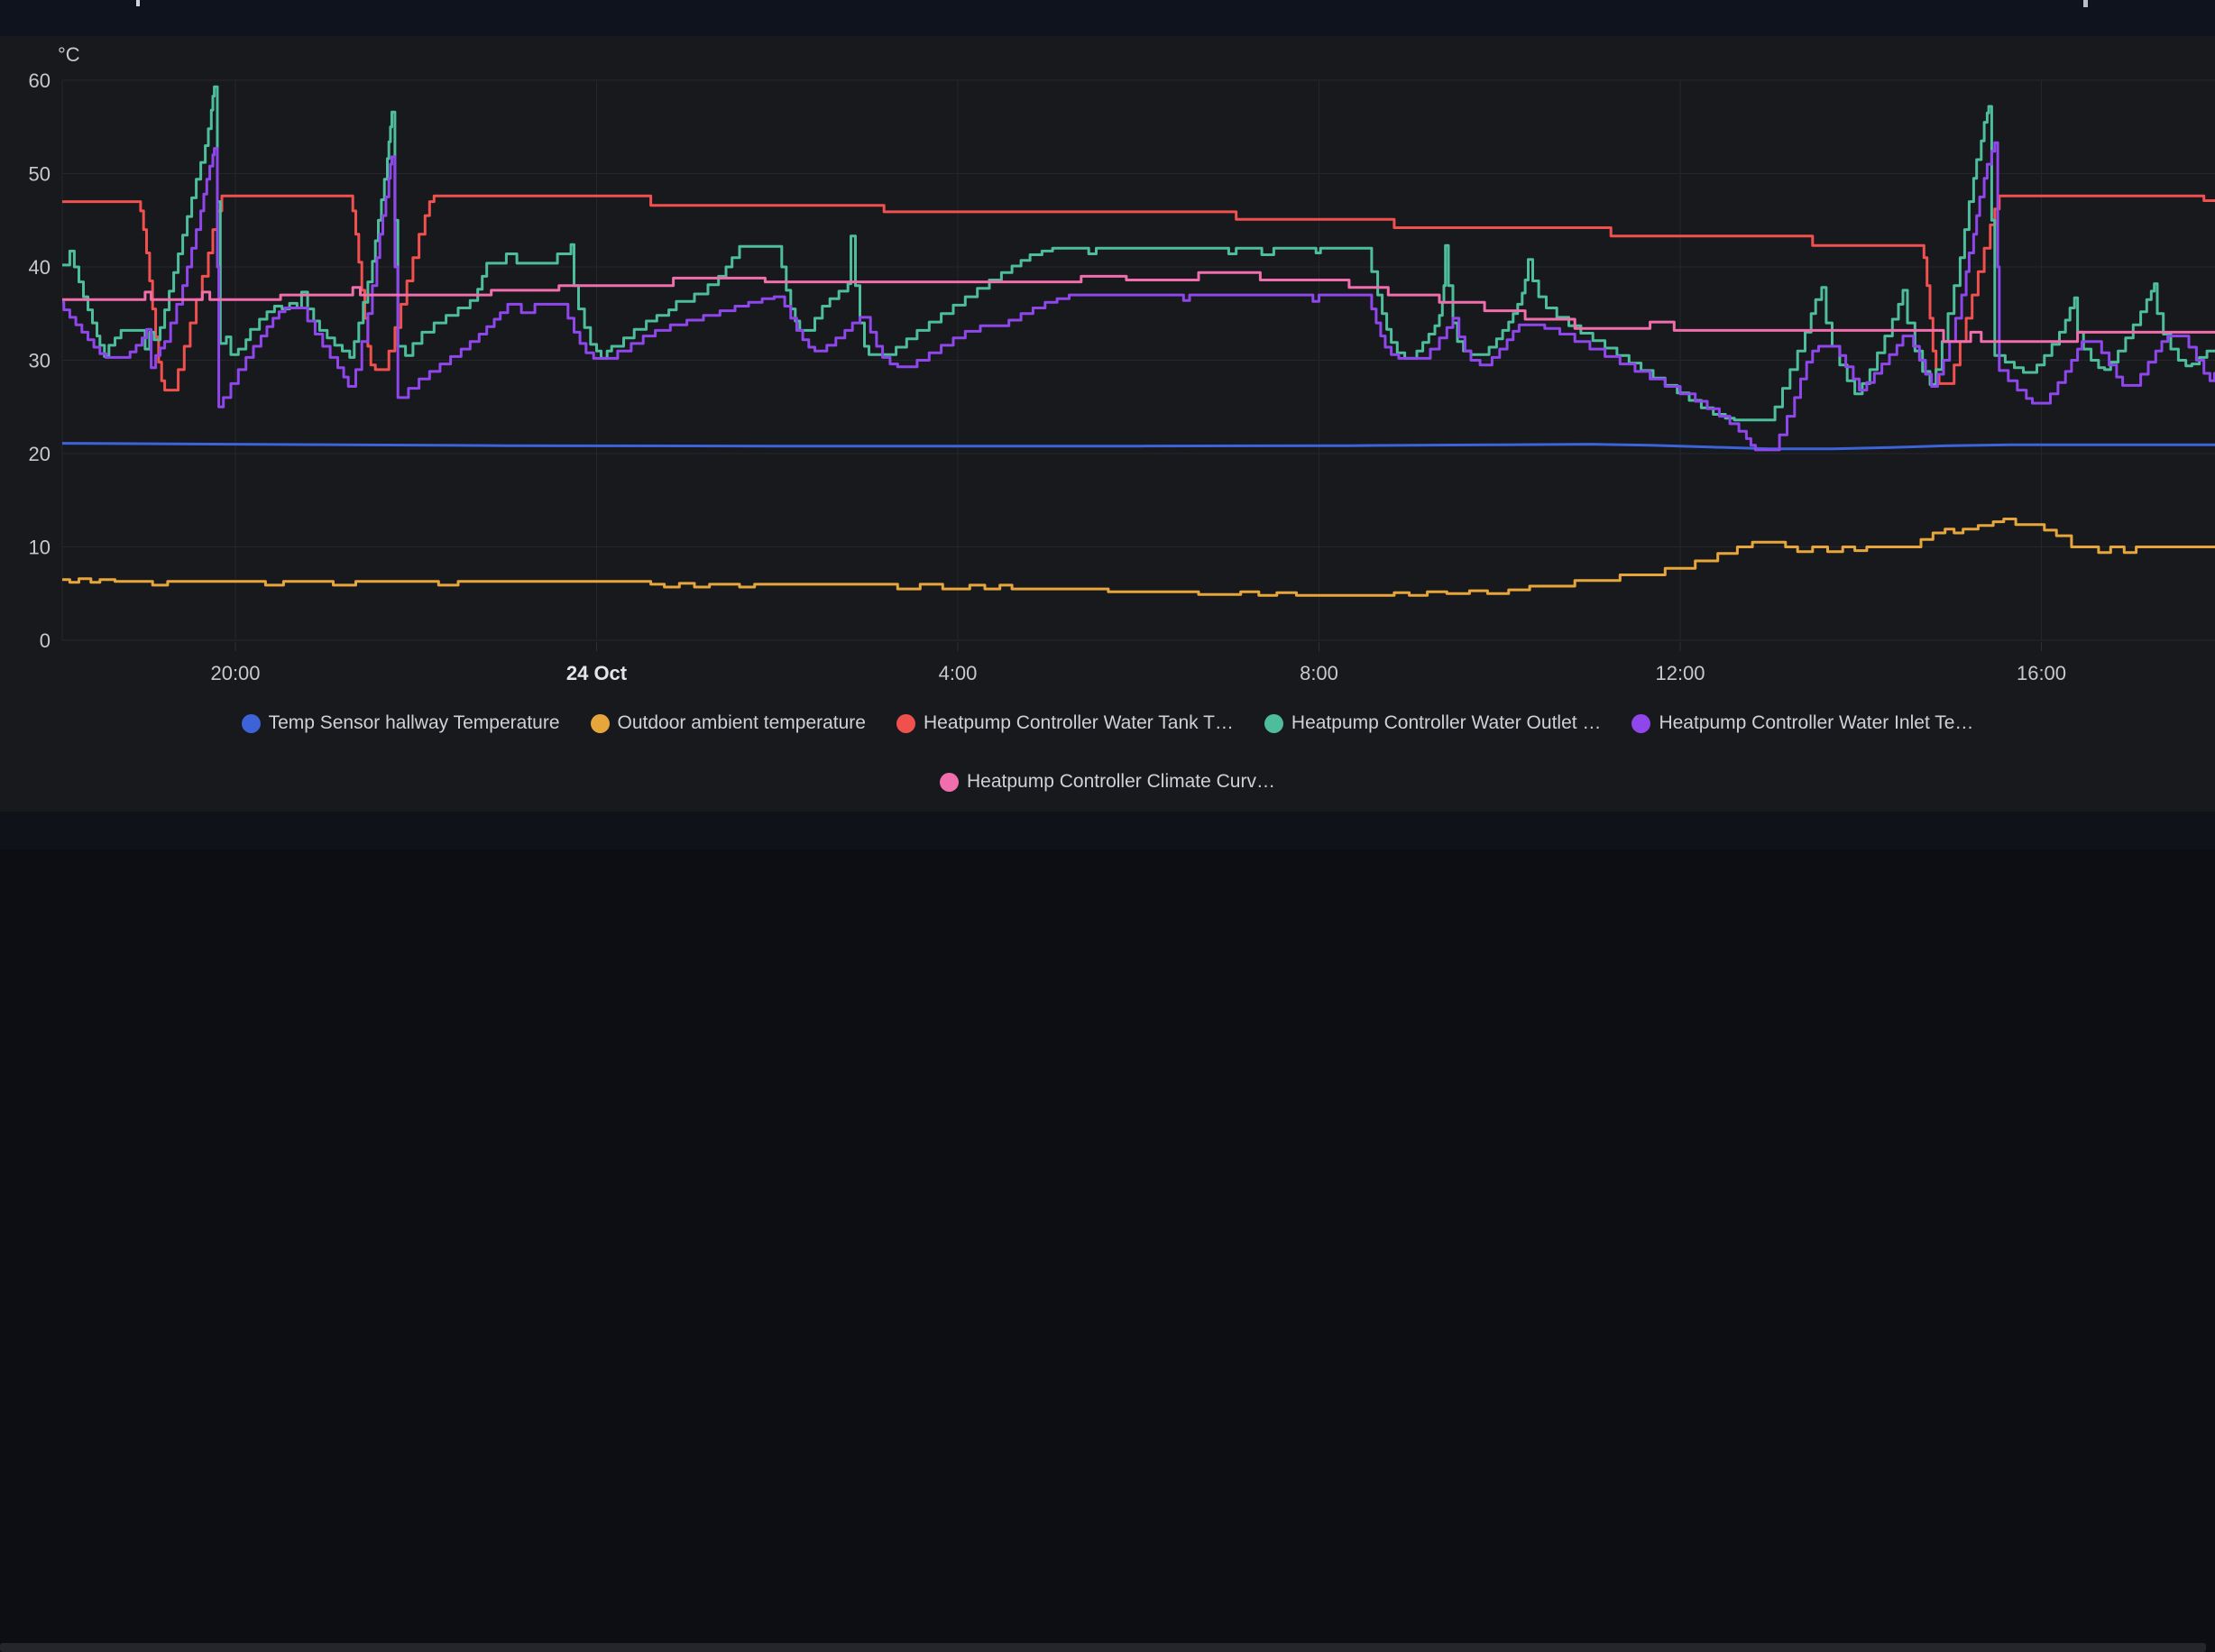  I want to click on x-axis-tick-label: 8:00, so click(1319, 673).